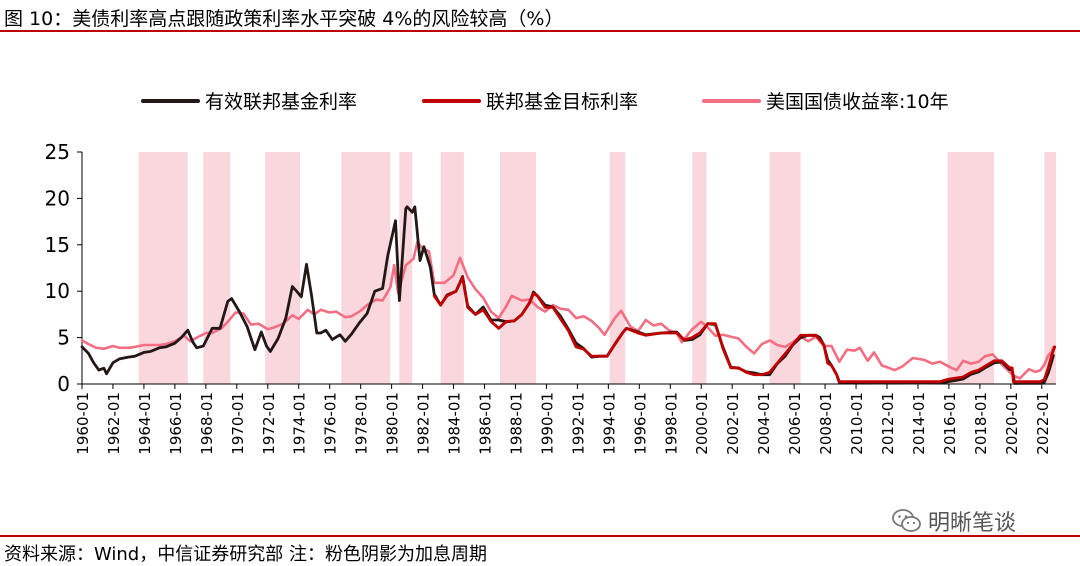 This screenshot has width=1080, height=566. I want to click on source-note: 资料来源：Wind，中信证券研究部 注：粉色阴影为加息周期, so click(245, 554).